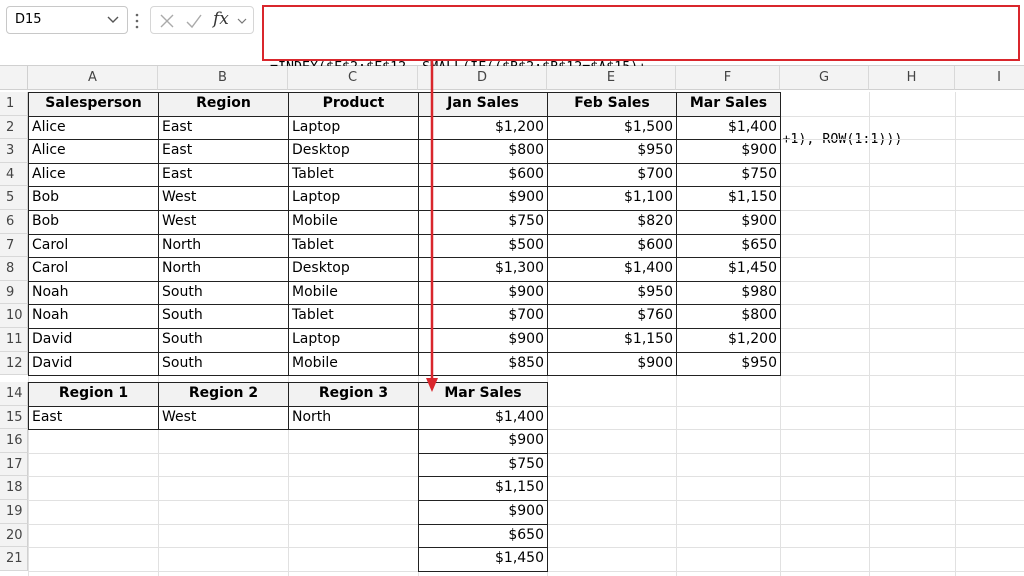 The width and height of the screenshot is (1024, 576). I want to click on row-header: 16, so click(14, 441).